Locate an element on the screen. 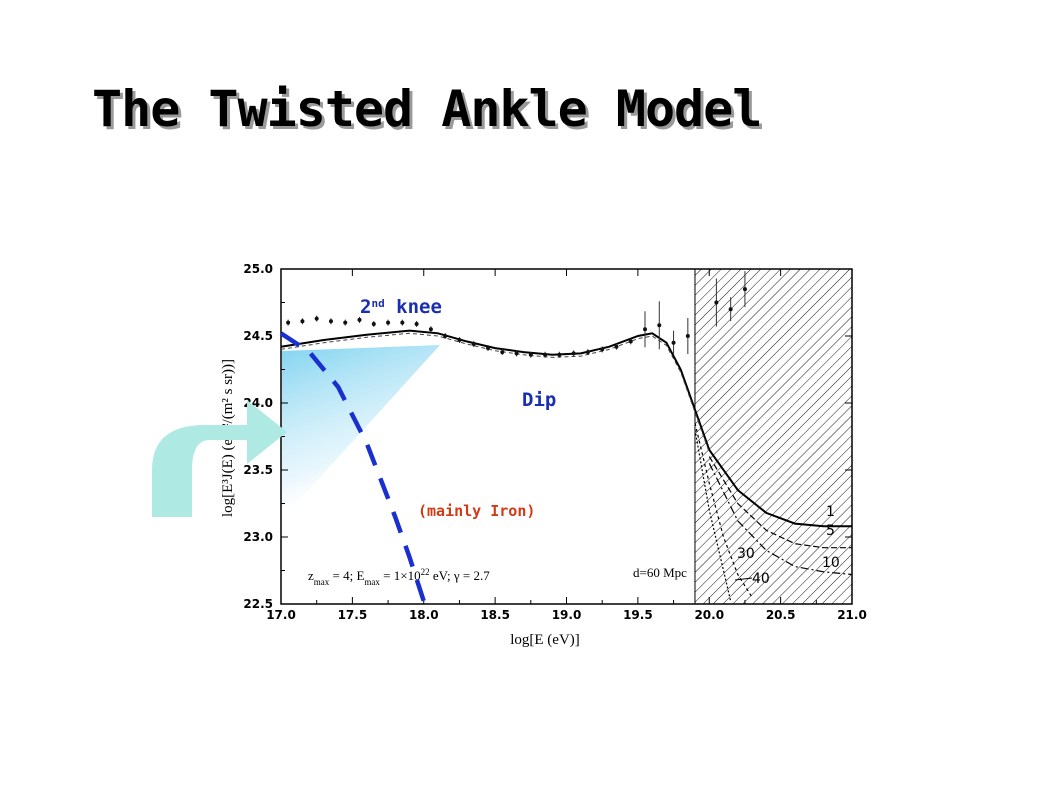 This screenshot has height=793, width=1058. x-tick-label: 19.5 is located at coordinates (638, 615).